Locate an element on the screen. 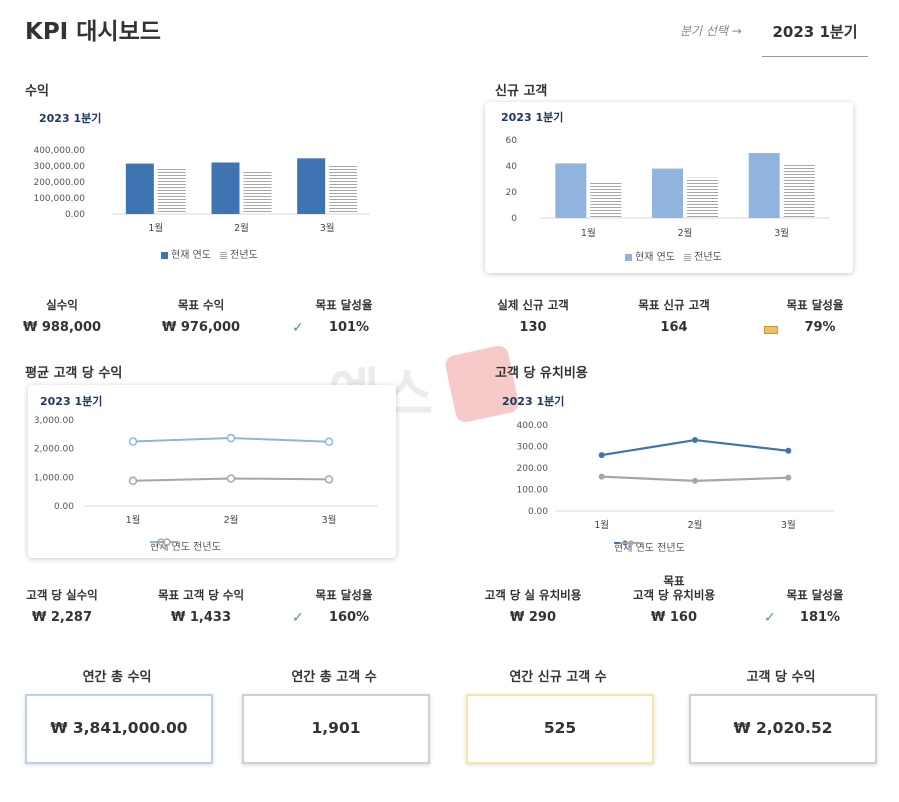  section-title-rev-per-customer: 평균 고객 당 수익 is located at coordinates (74, 373).